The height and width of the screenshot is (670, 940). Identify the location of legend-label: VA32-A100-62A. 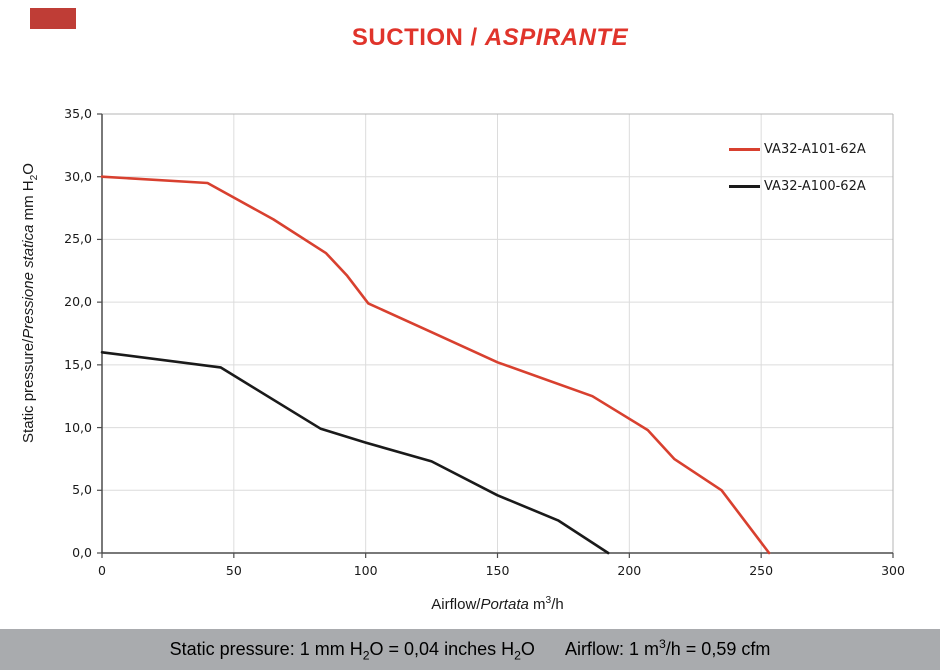
(815, 186).